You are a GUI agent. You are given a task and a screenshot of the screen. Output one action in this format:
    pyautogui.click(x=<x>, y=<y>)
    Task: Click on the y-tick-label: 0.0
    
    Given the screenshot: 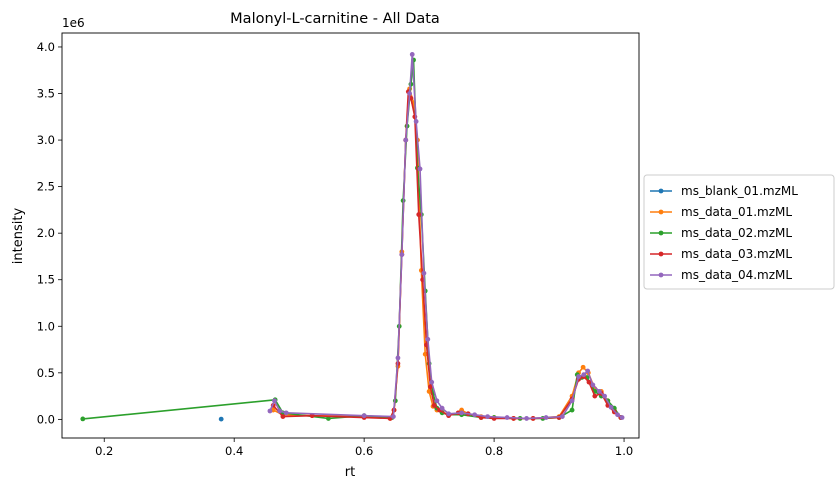 What is the action you would take?
    pyautogui.click(x=46, y=419)
    